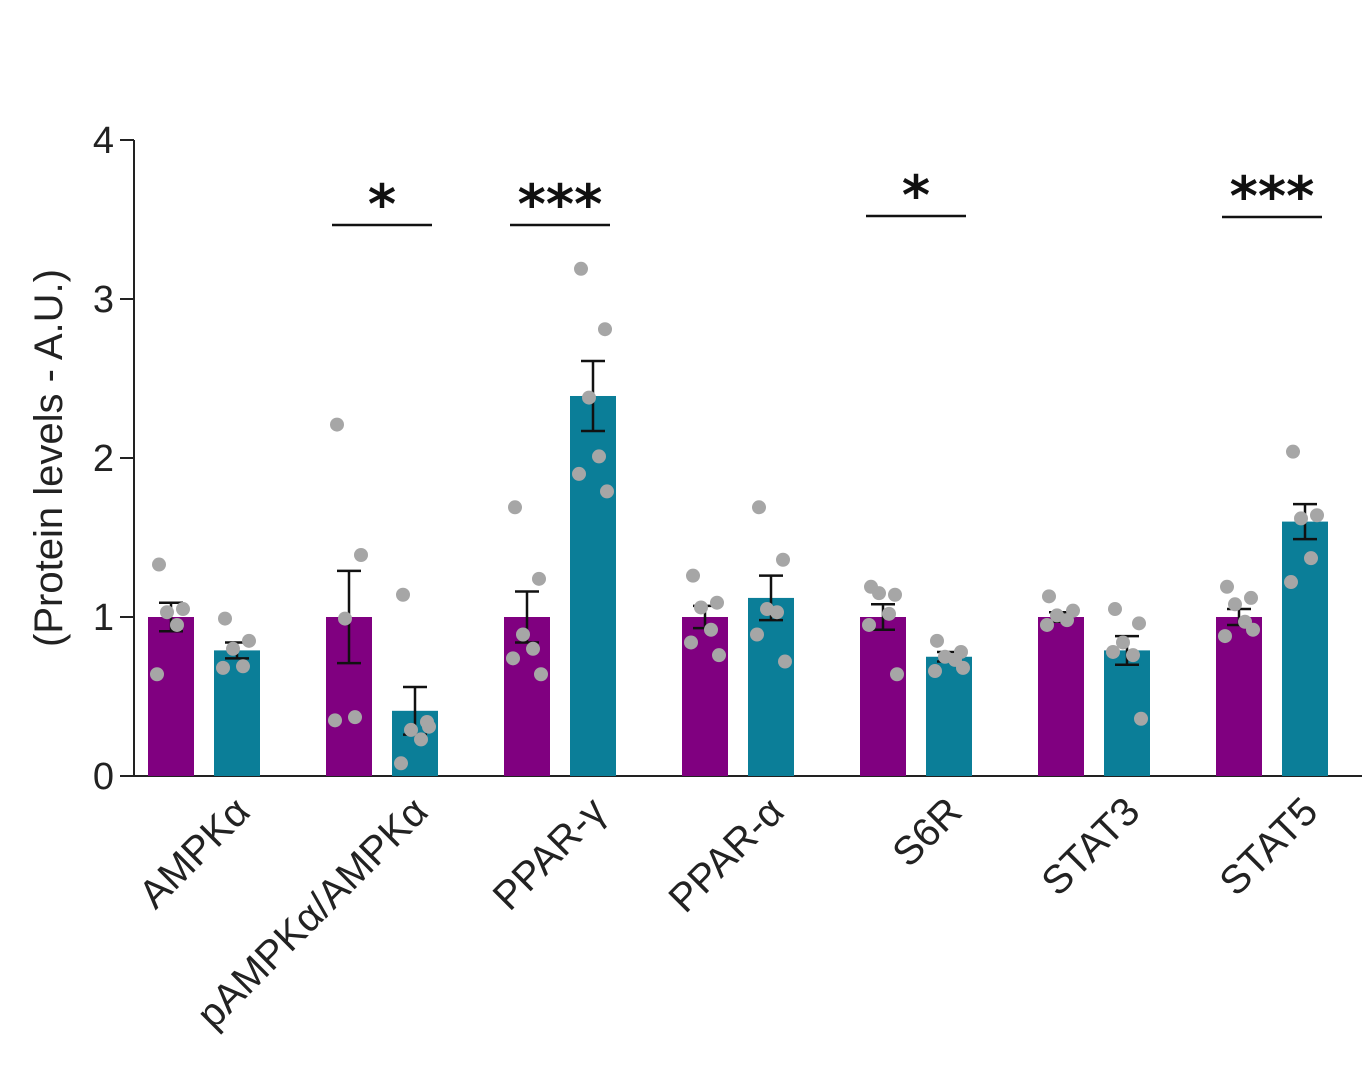  Describe the element at coordinates (103, 300) in the screenshot. I see `y-tick-label-3: 3` at that location.